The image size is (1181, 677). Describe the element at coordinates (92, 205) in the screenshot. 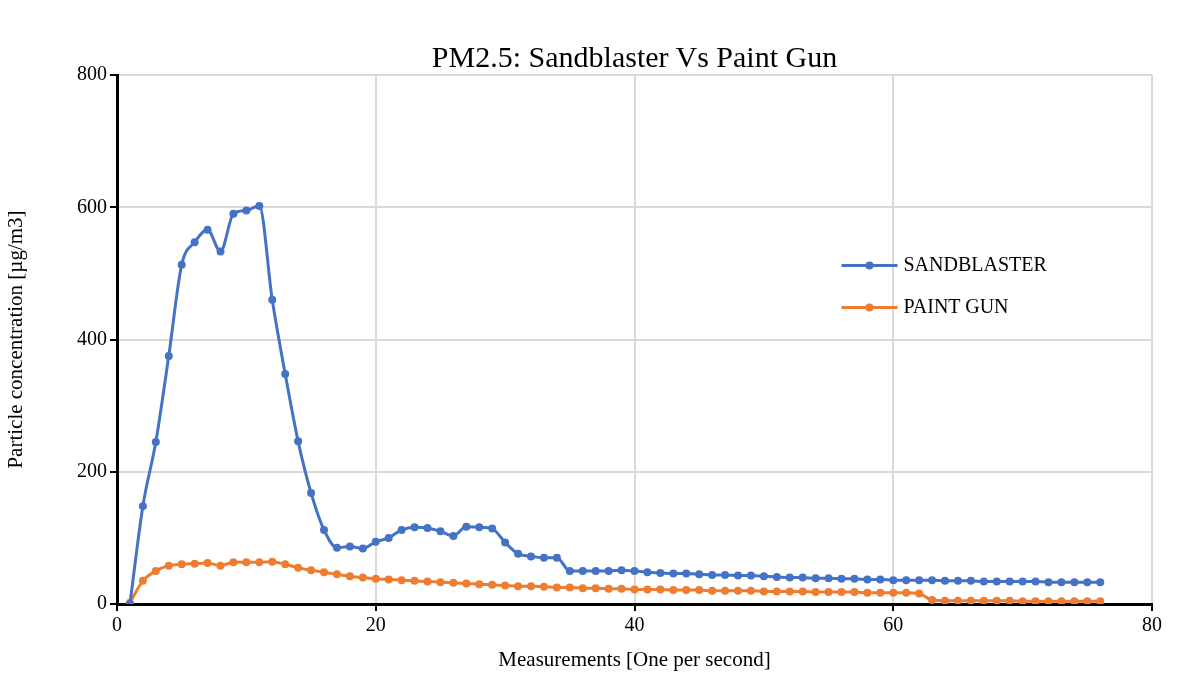

I see `y-tick-label: 600` at that location.